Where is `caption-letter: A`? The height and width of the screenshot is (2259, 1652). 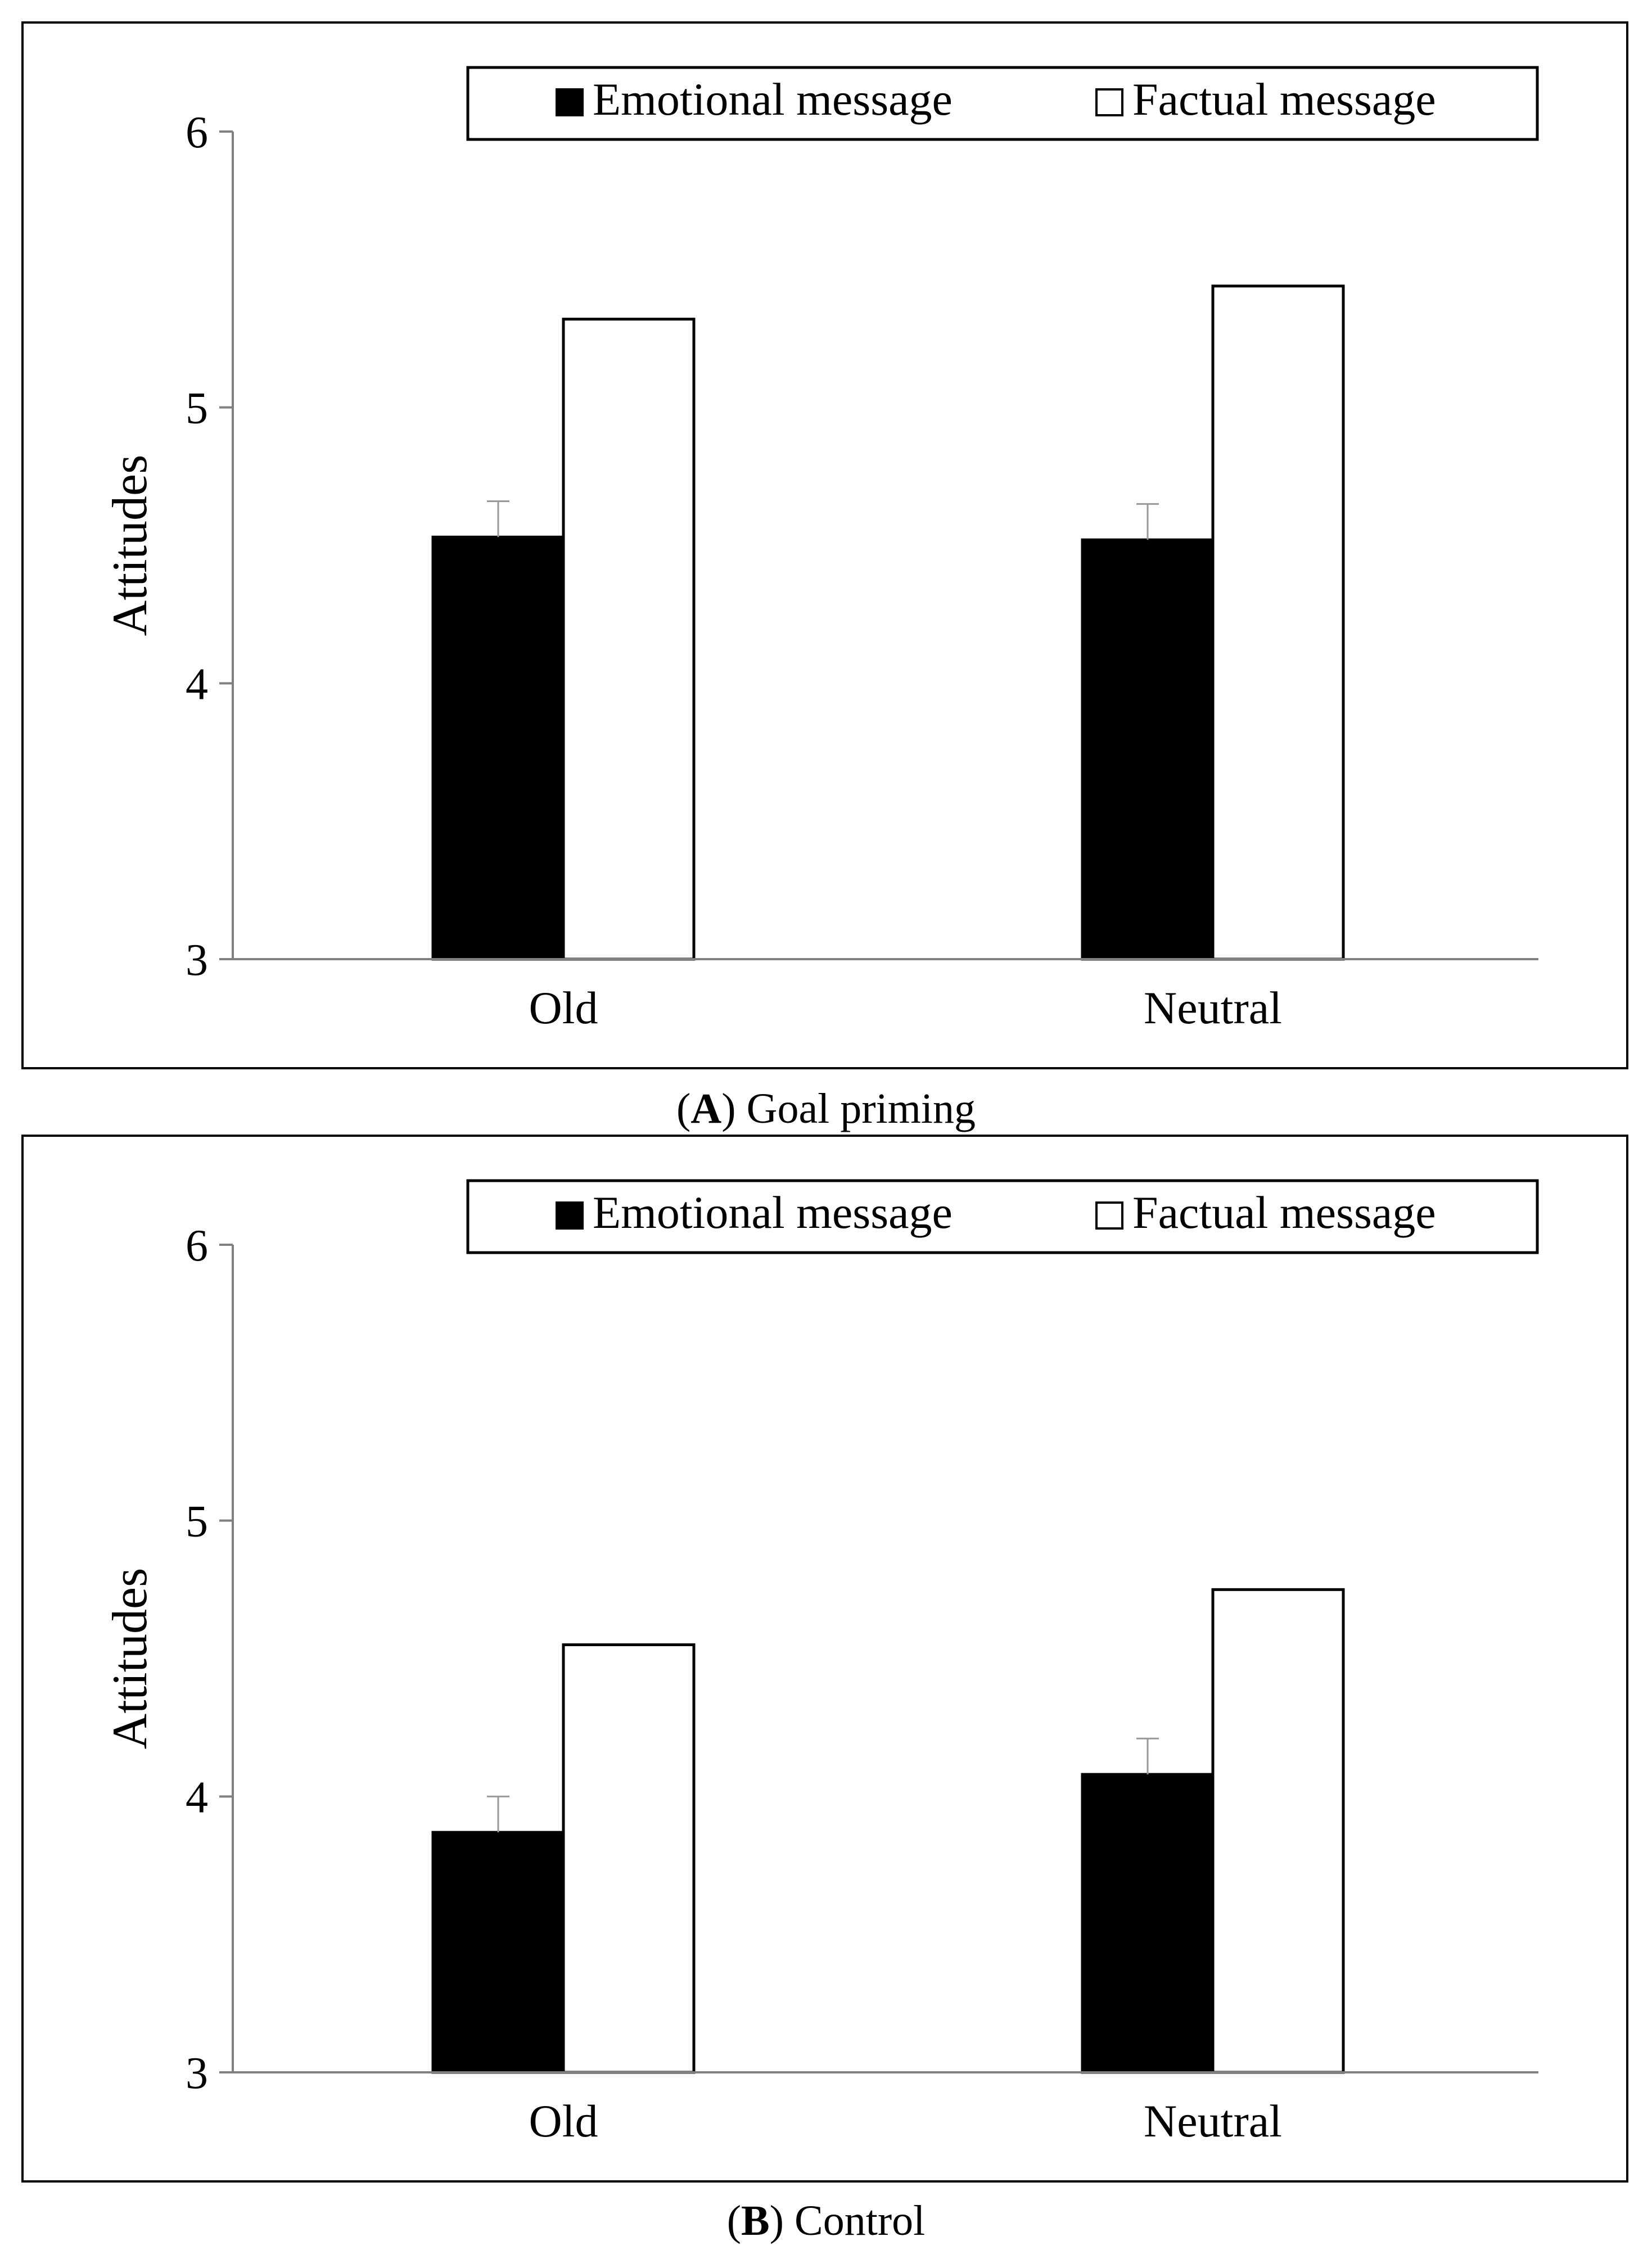 caption-letter: A is located at coordinates (706, 1108).